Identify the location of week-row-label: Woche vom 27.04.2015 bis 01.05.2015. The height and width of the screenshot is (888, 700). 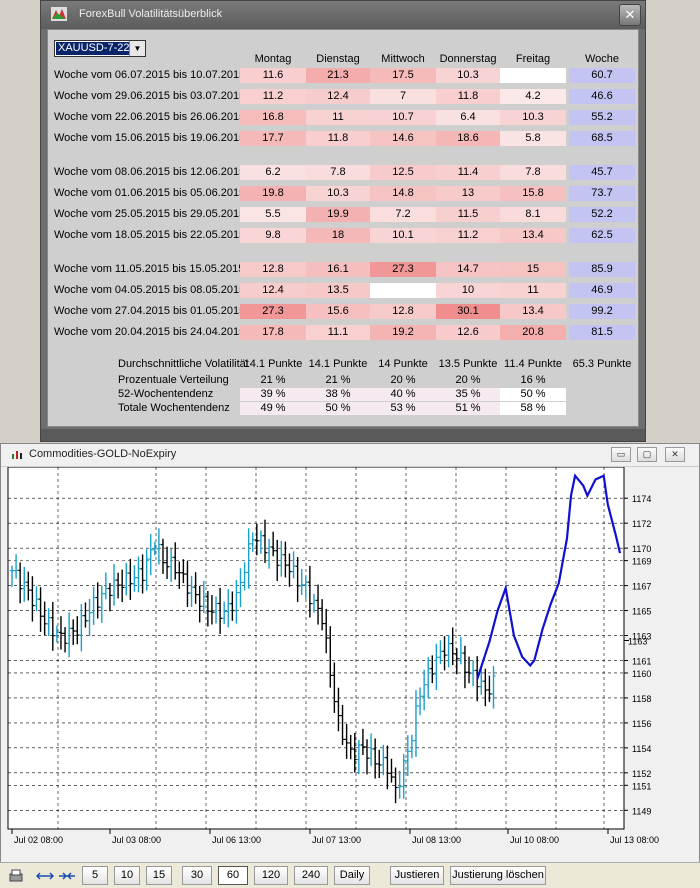
(150, 311).